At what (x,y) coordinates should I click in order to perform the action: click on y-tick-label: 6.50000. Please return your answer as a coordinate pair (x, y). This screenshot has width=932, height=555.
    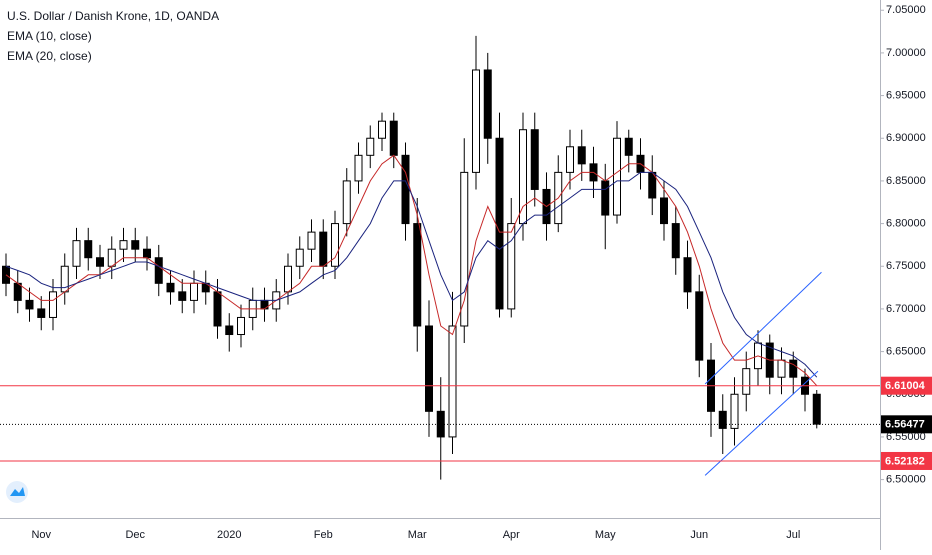
    Looking at the image, I should click on (906, 480).